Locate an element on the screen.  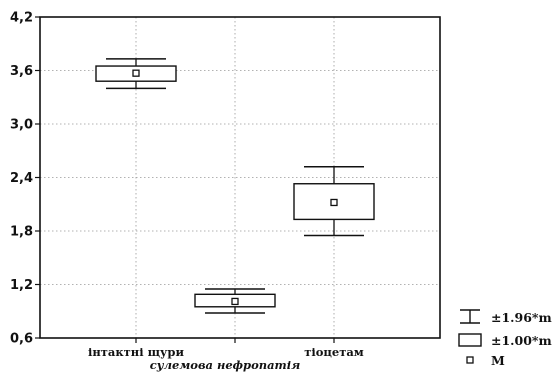
y-axis: 0,6 1,2 1,8 2,4 3,0 3,6 4,2 is located at coordinates (25, 179).